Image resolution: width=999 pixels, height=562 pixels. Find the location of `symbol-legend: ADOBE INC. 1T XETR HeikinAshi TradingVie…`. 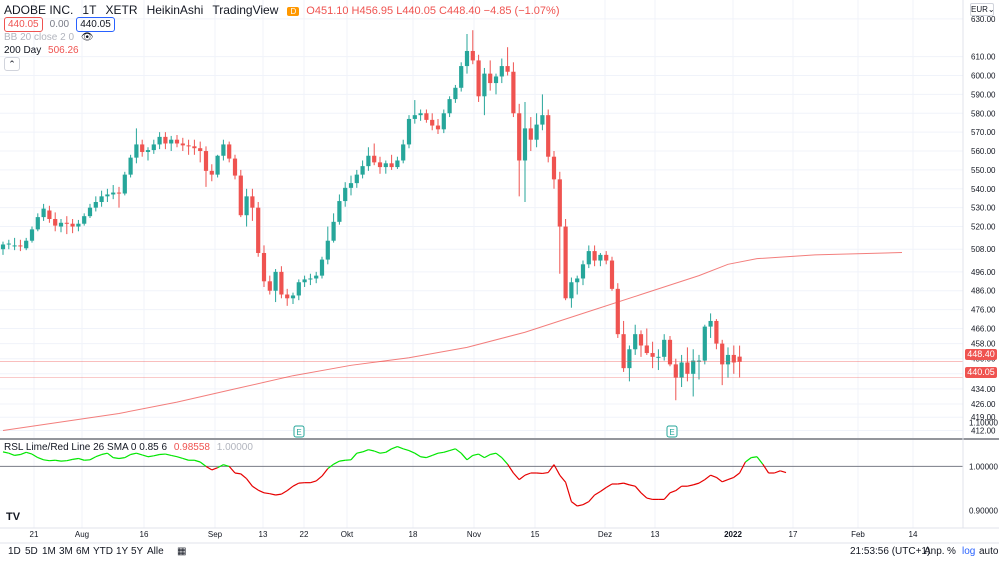

symbol-legend: ADOBE INC. 1T XETR HeikinAshi TradingVie… is located at coordinates (282, 10).